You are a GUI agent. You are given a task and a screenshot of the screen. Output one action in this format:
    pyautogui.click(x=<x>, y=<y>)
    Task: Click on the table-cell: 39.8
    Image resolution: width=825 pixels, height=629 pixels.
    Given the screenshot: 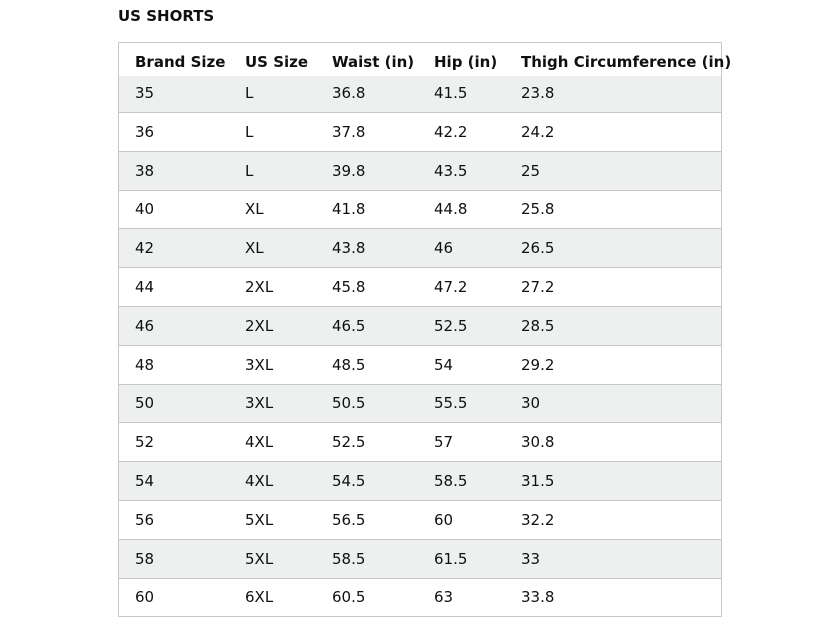 What is the action you would take?
    pyautogui.click(x=349, y=170)
    